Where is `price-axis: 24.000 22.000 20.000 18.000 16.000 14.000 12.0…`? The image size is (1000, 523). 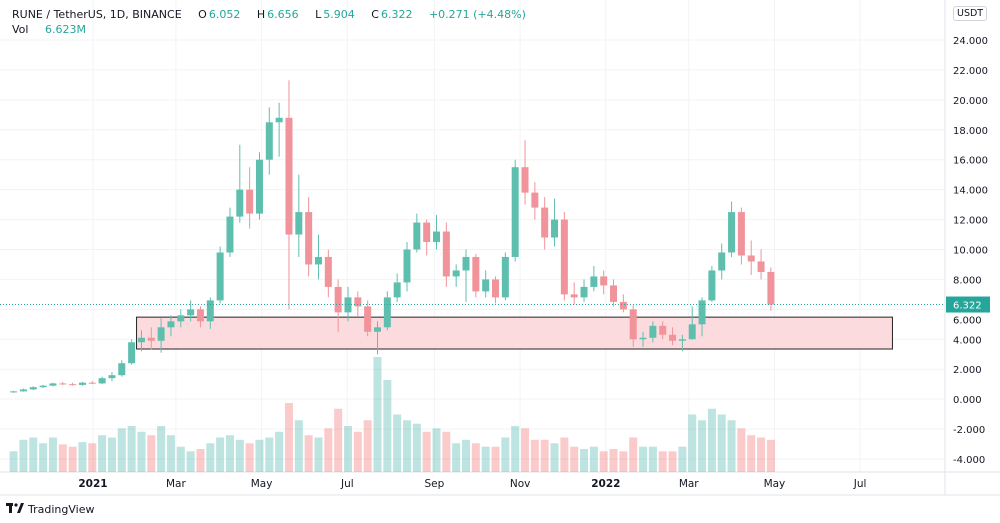 price-axis: 24.000 22.000 20.000 18.000 16.000 14.000 12.0… is located at coordinates (968, 251).